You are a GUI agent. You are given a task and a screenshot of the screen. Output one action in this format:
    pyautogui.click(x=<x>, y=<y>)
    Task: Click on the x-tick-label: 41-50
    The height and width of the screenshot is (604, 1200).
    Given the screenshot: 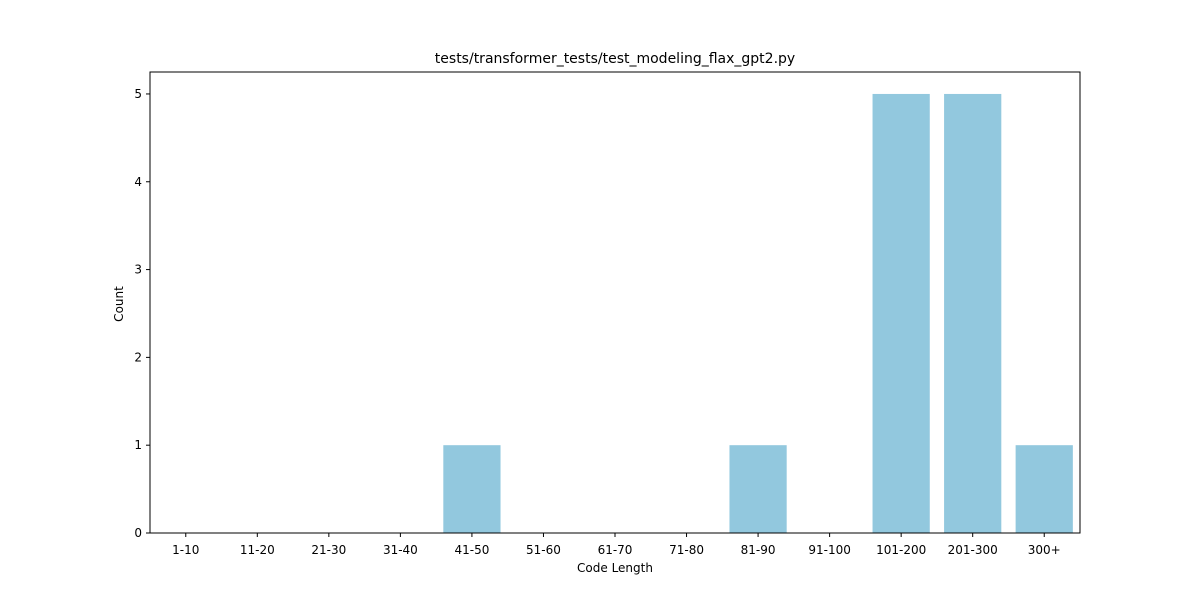 What is the action you would take?
    pyautogui.click(x=471, y=550)
    